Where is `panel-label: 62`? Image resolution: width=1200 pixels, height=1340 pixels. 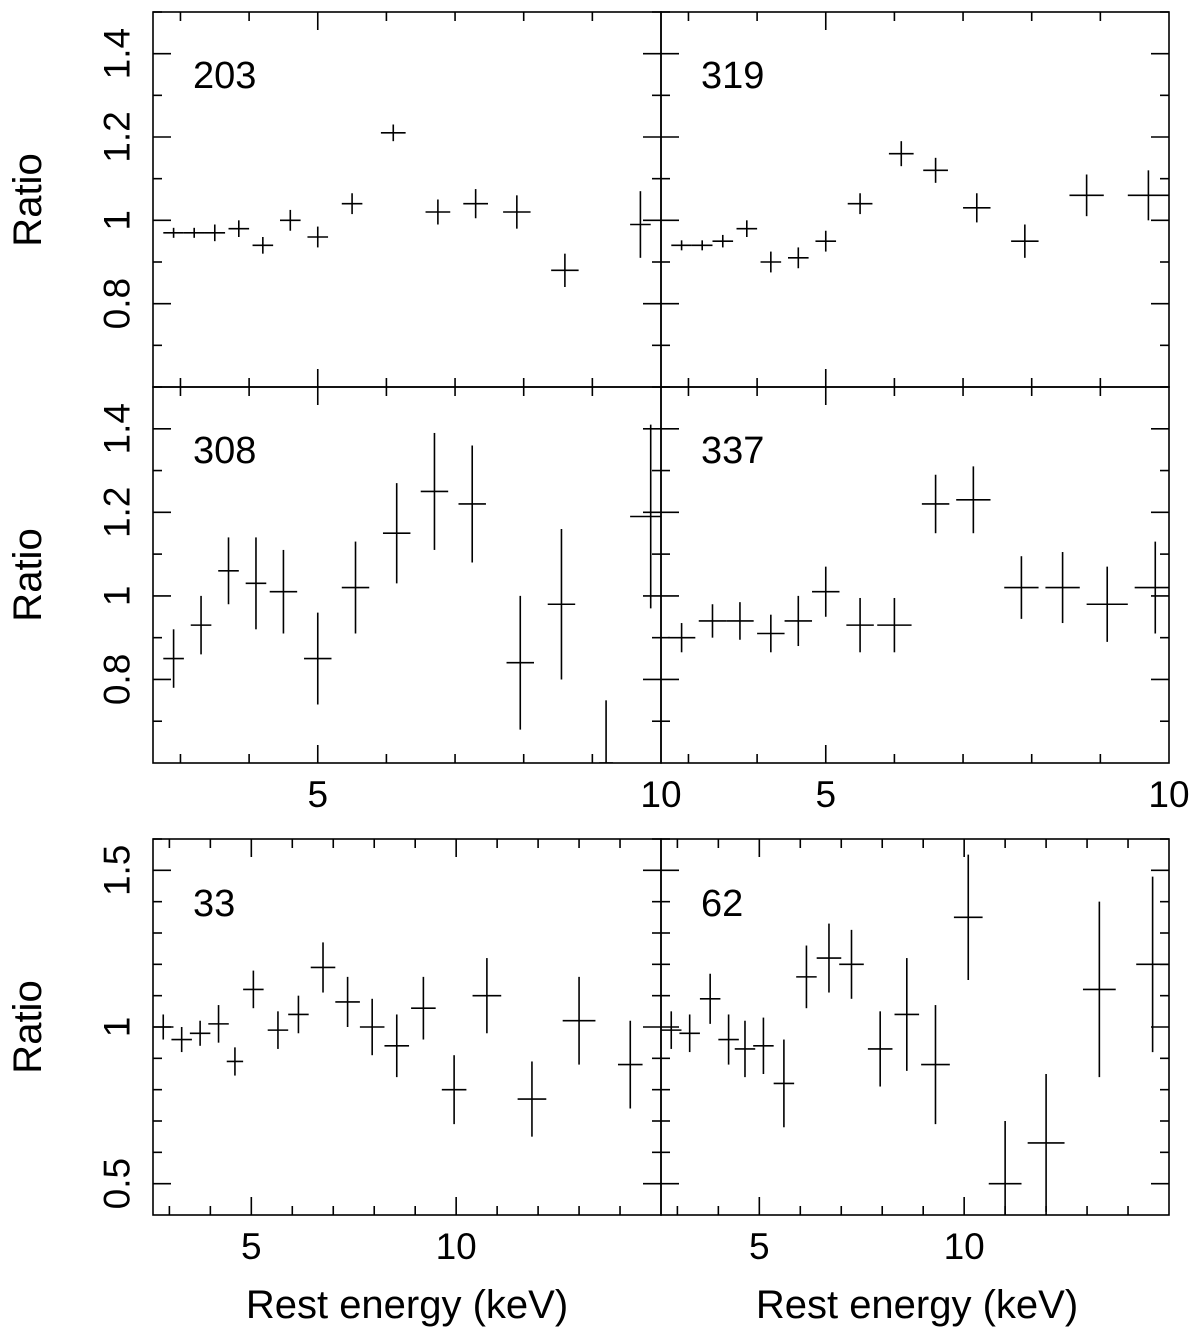 panel-label: 62 is located at coordinates (722, 904).